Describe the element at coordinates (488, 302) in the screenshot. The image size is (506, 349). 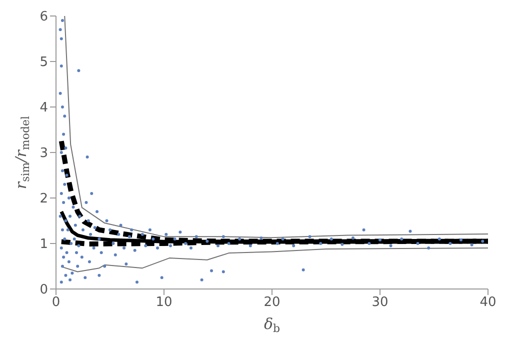
I see `x-tick-label: 40` at that location.